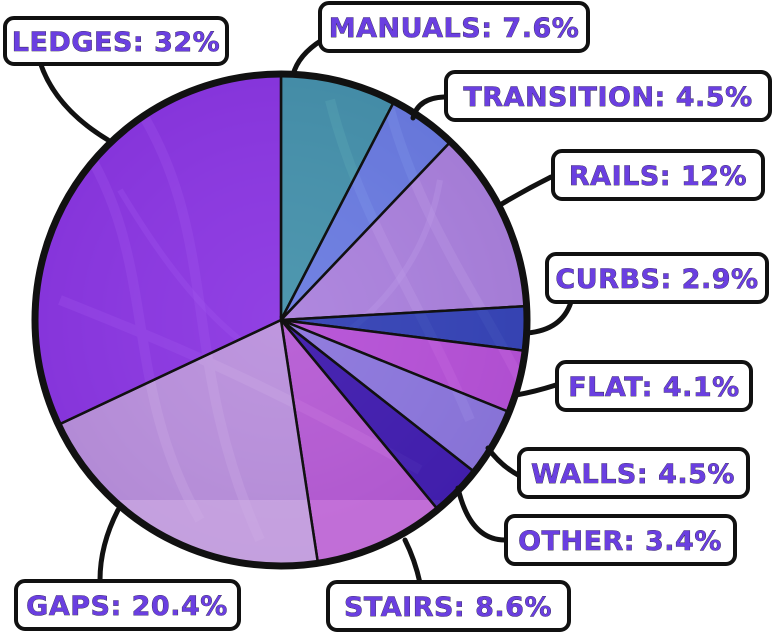 The width and height of the screenshot is (776, 644). I want to click on label-gaps: GAPS: 20.4%, so click(127, 605).